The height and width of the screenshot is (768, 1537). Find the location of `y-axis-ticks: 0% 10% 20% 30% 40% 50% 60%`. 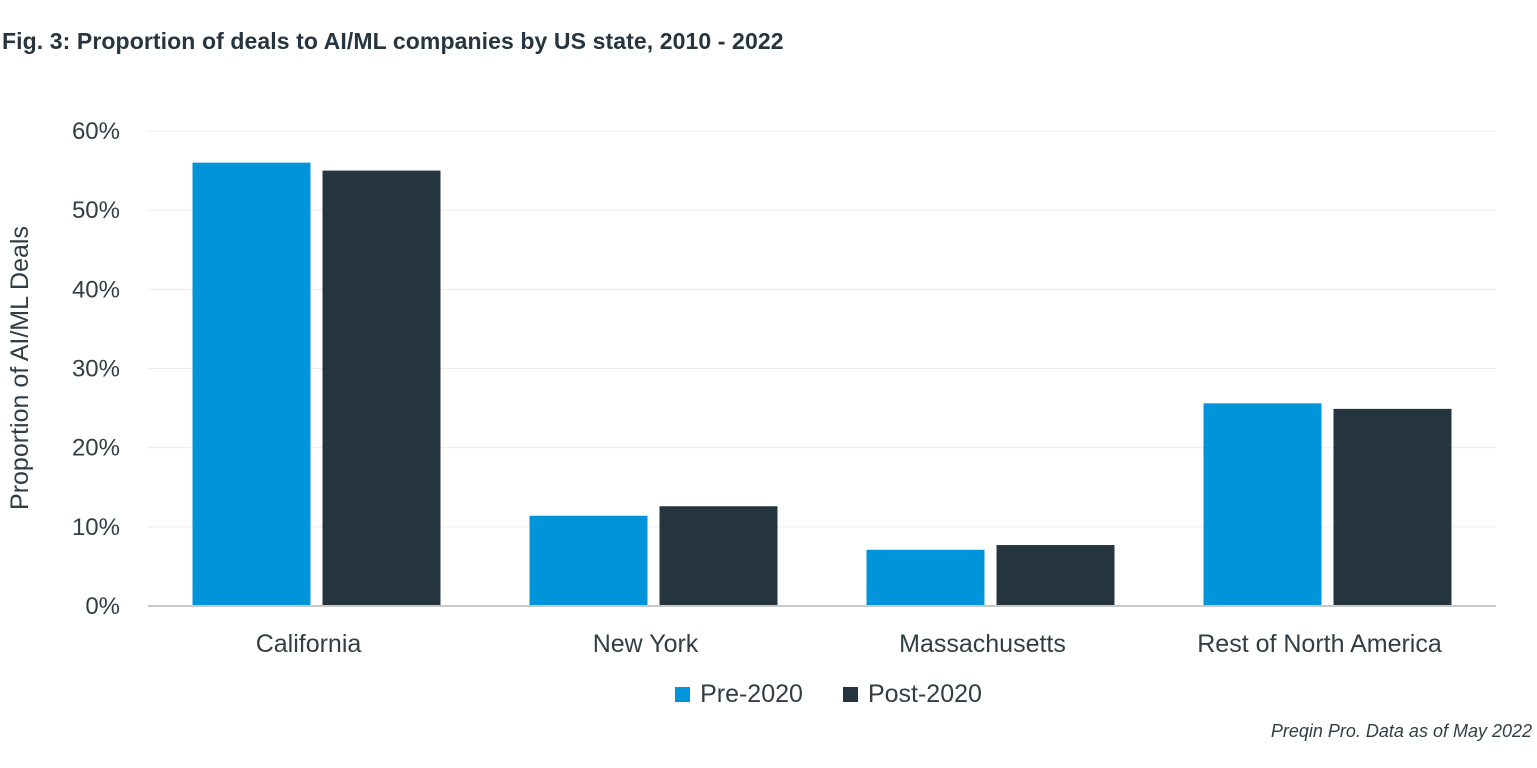

y-axis-ticks: 0% 10% 20% 30% 40% 50% 60% is located at coordinates (96, 369).